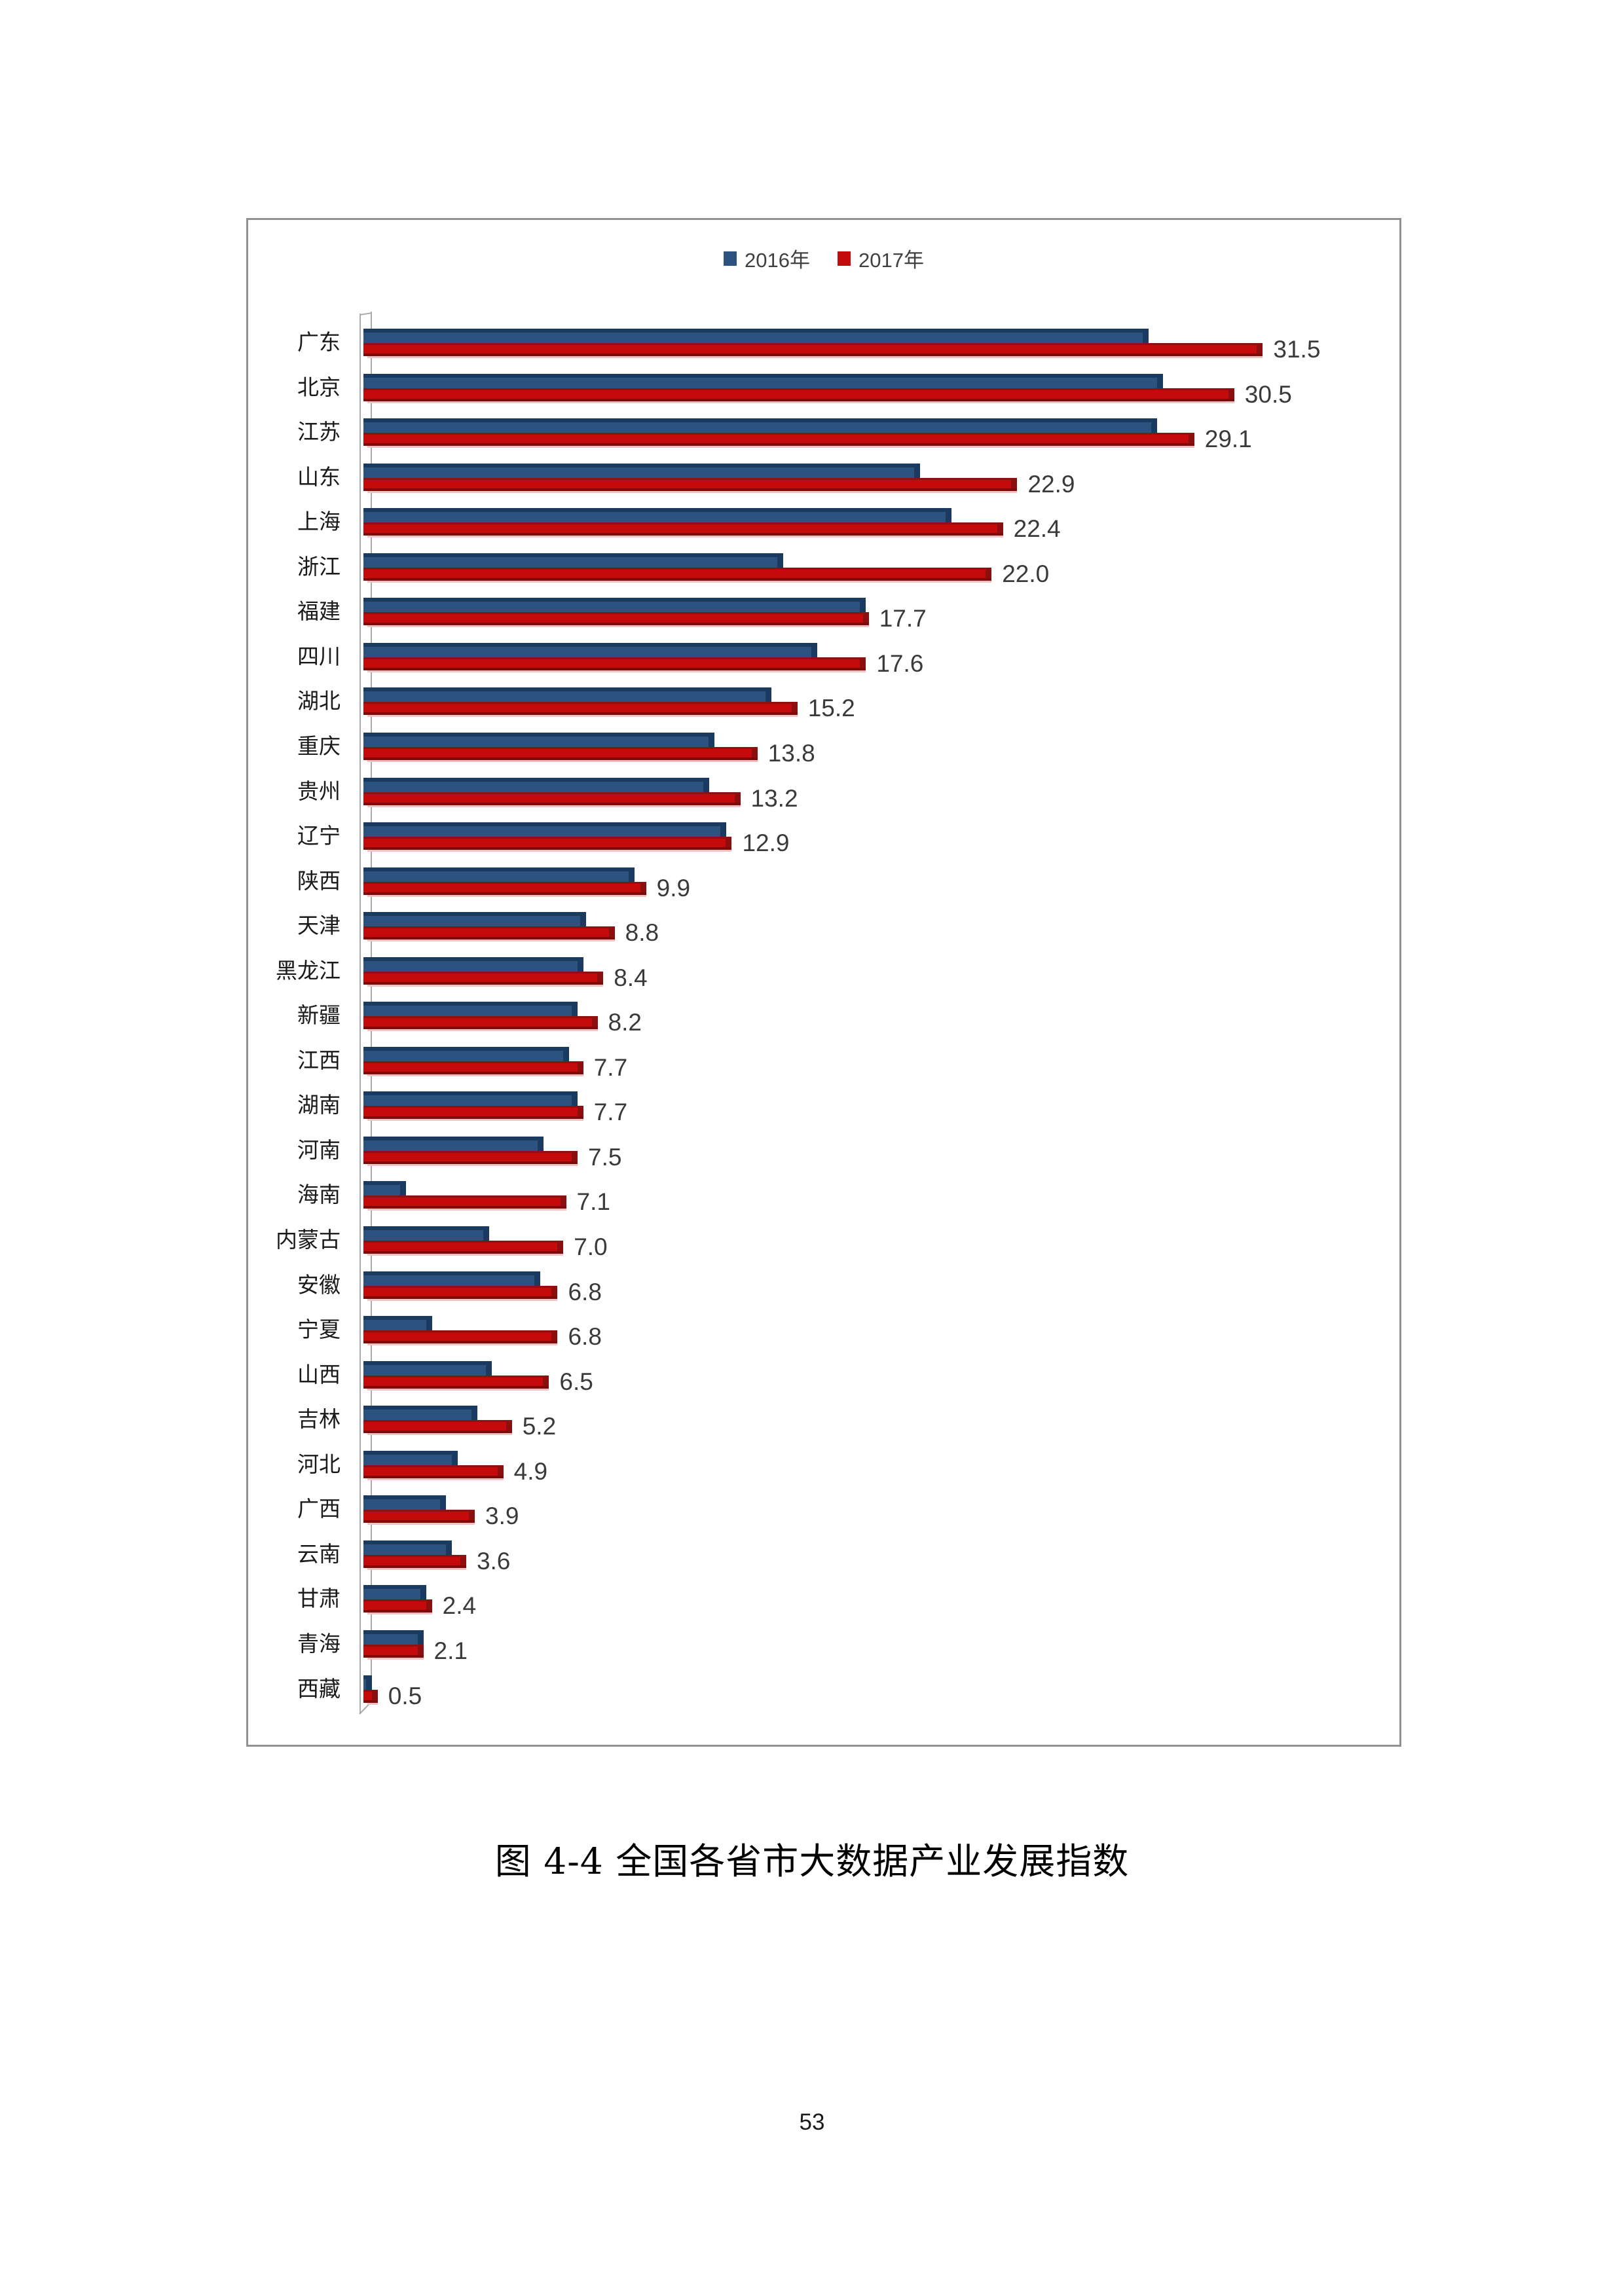  I want to click on category-label: 四川, so click(319, 656).